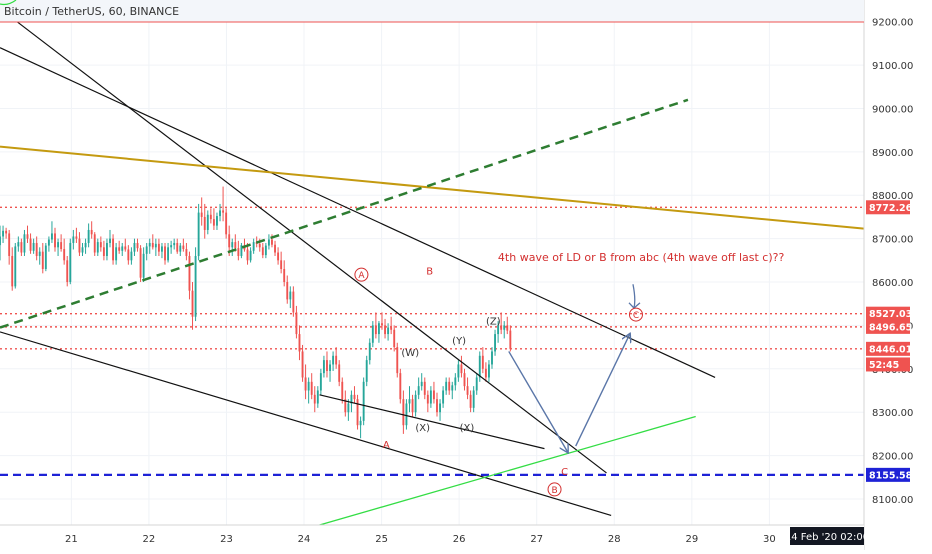  I want to click on y-tick-label: 9000.00, so click(892, 109).